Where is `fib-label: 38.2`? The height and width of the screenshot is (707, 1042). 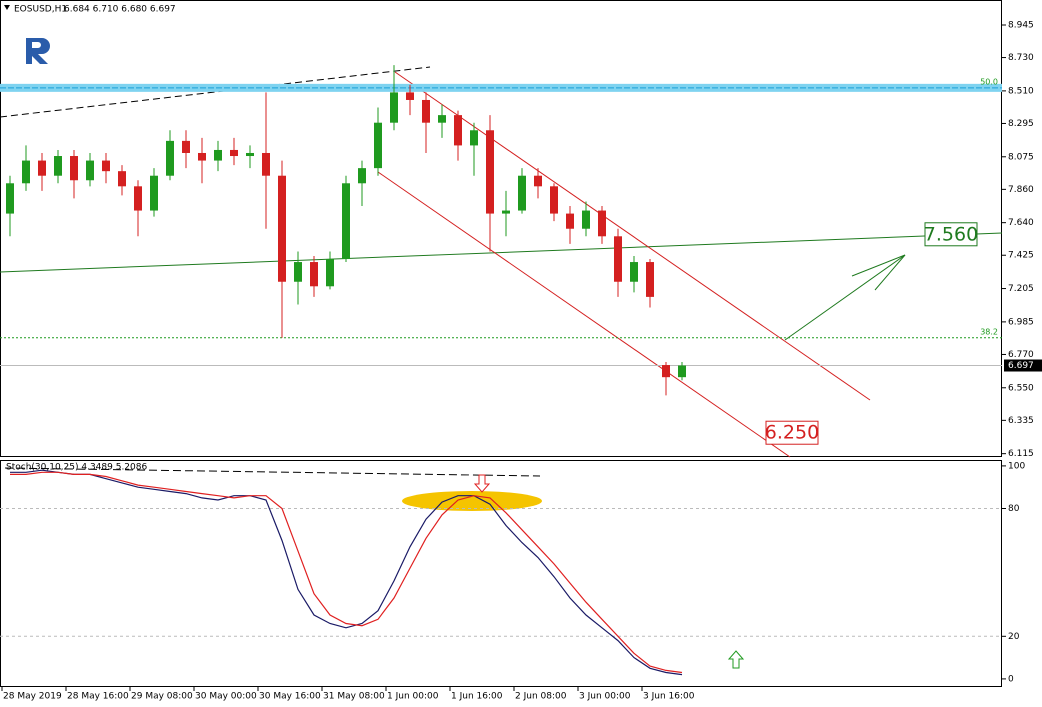
fib-label: 38.2 is located at coordinates (989, 331).